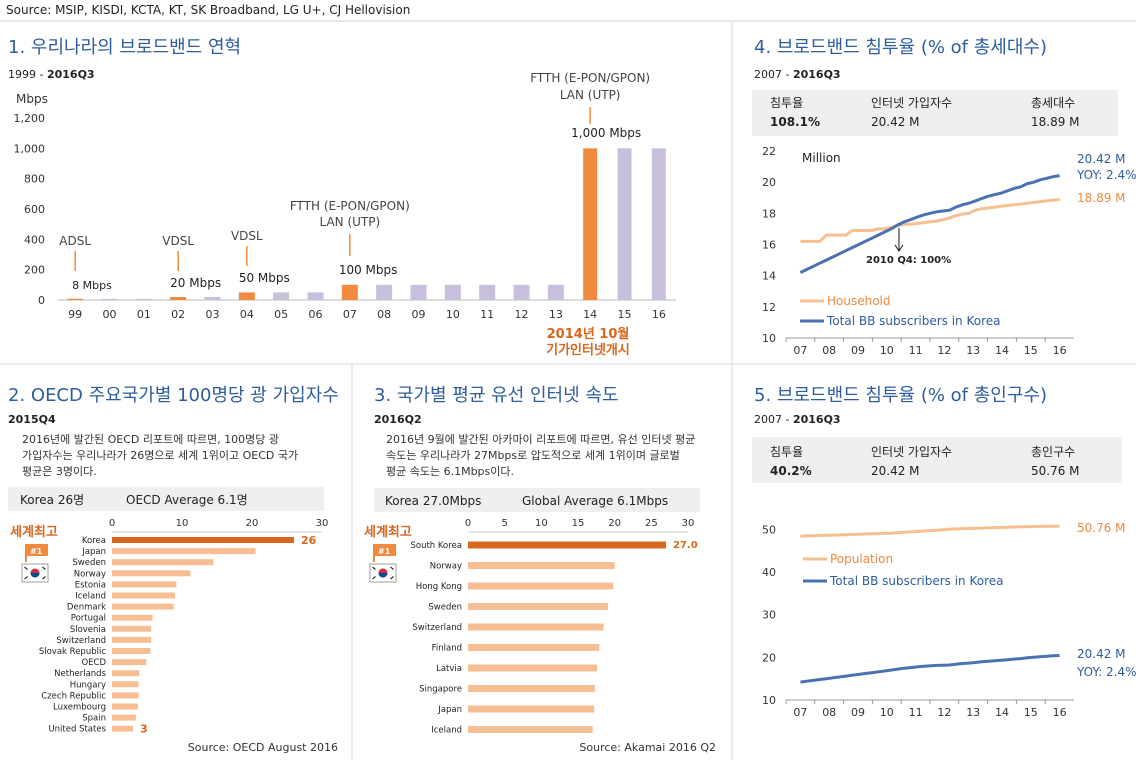 Image resolution: width=1136 pixels, height=764 pixels. I want to click on panel5-title: 5. 브로드밴드 침투율 (% of 총인구수), so click(900, 395).